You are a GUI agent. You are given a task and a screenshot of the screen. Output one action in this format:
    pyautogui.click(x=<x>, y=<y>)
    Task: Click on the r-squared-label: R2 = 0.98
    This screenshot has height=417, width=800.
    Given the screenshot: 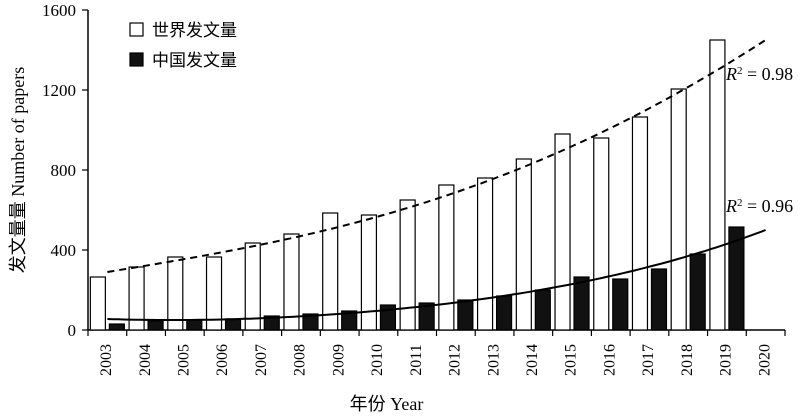 What is the action you would take?
    pyautogui.click(x=759, y=74)
    